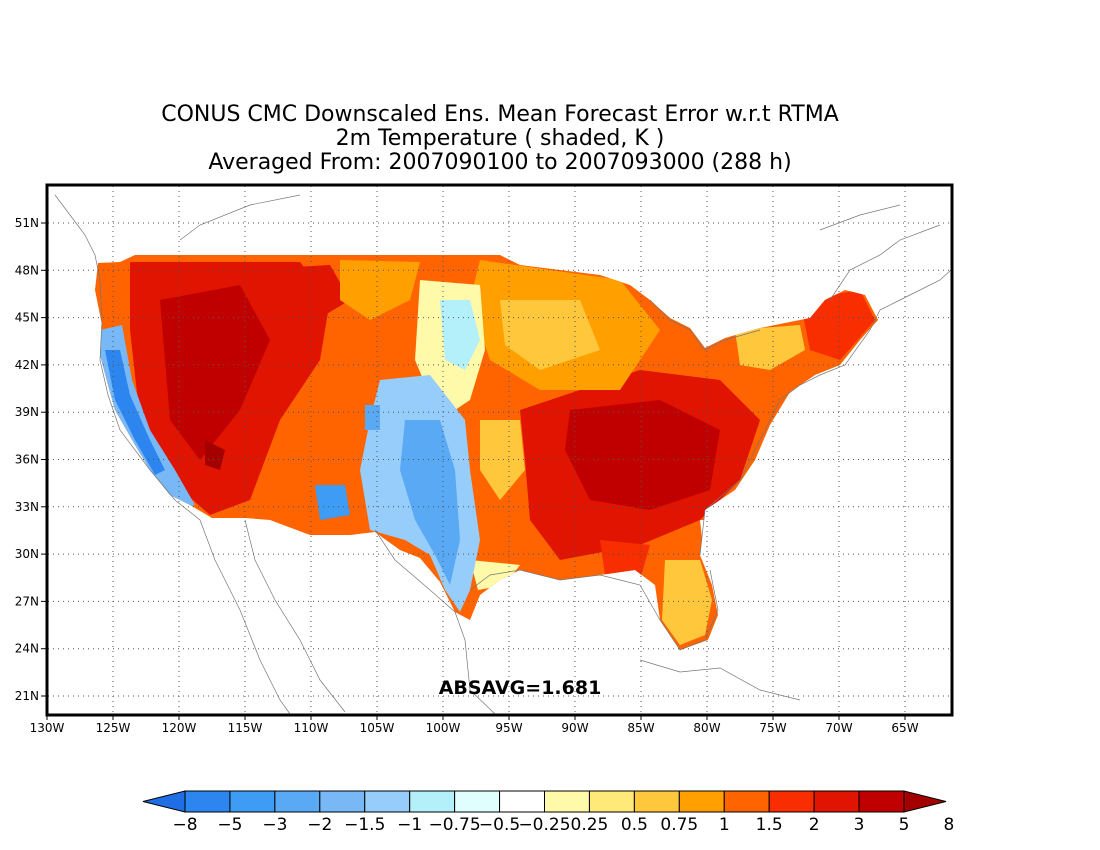  I want to click on lat-label: 24N, so click(27, 649).